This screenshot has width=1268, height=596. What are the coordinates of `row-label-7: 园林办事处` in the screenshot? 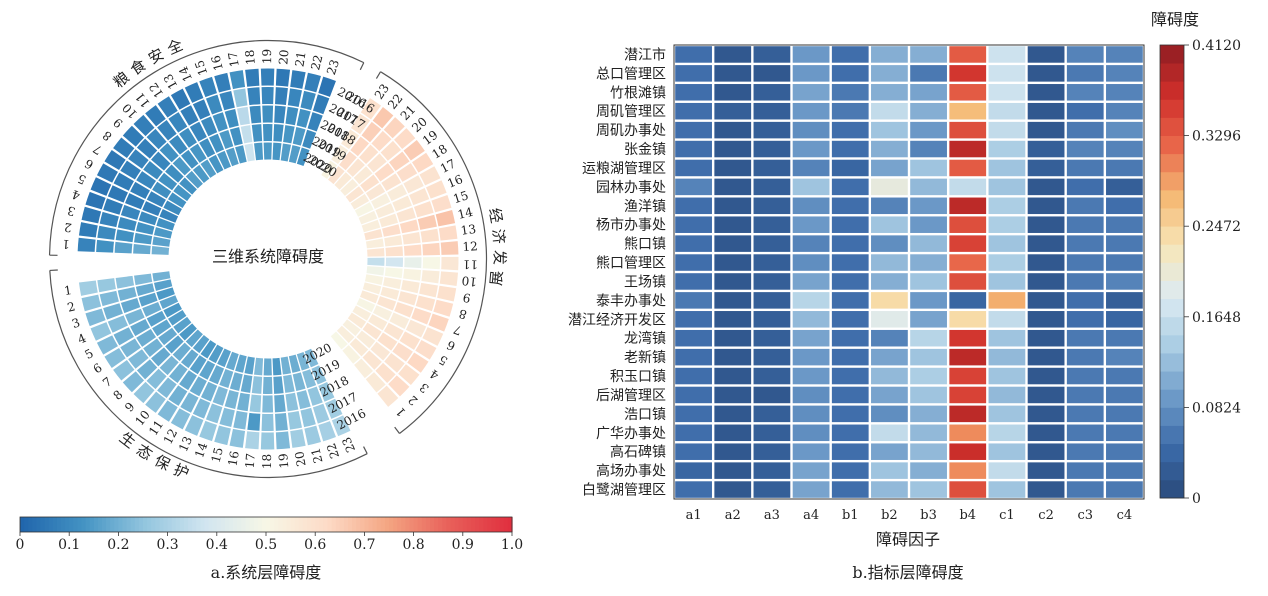 It's located at (631, 188).